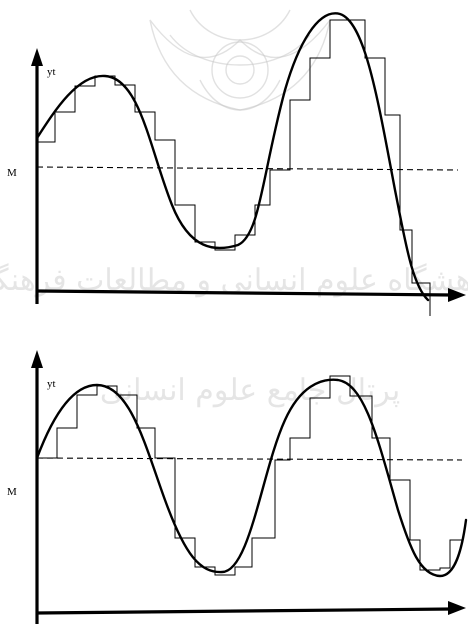  Describe the element at coordinates (240, 60) in the screenshot. I see `watermark-emblem` at that location.